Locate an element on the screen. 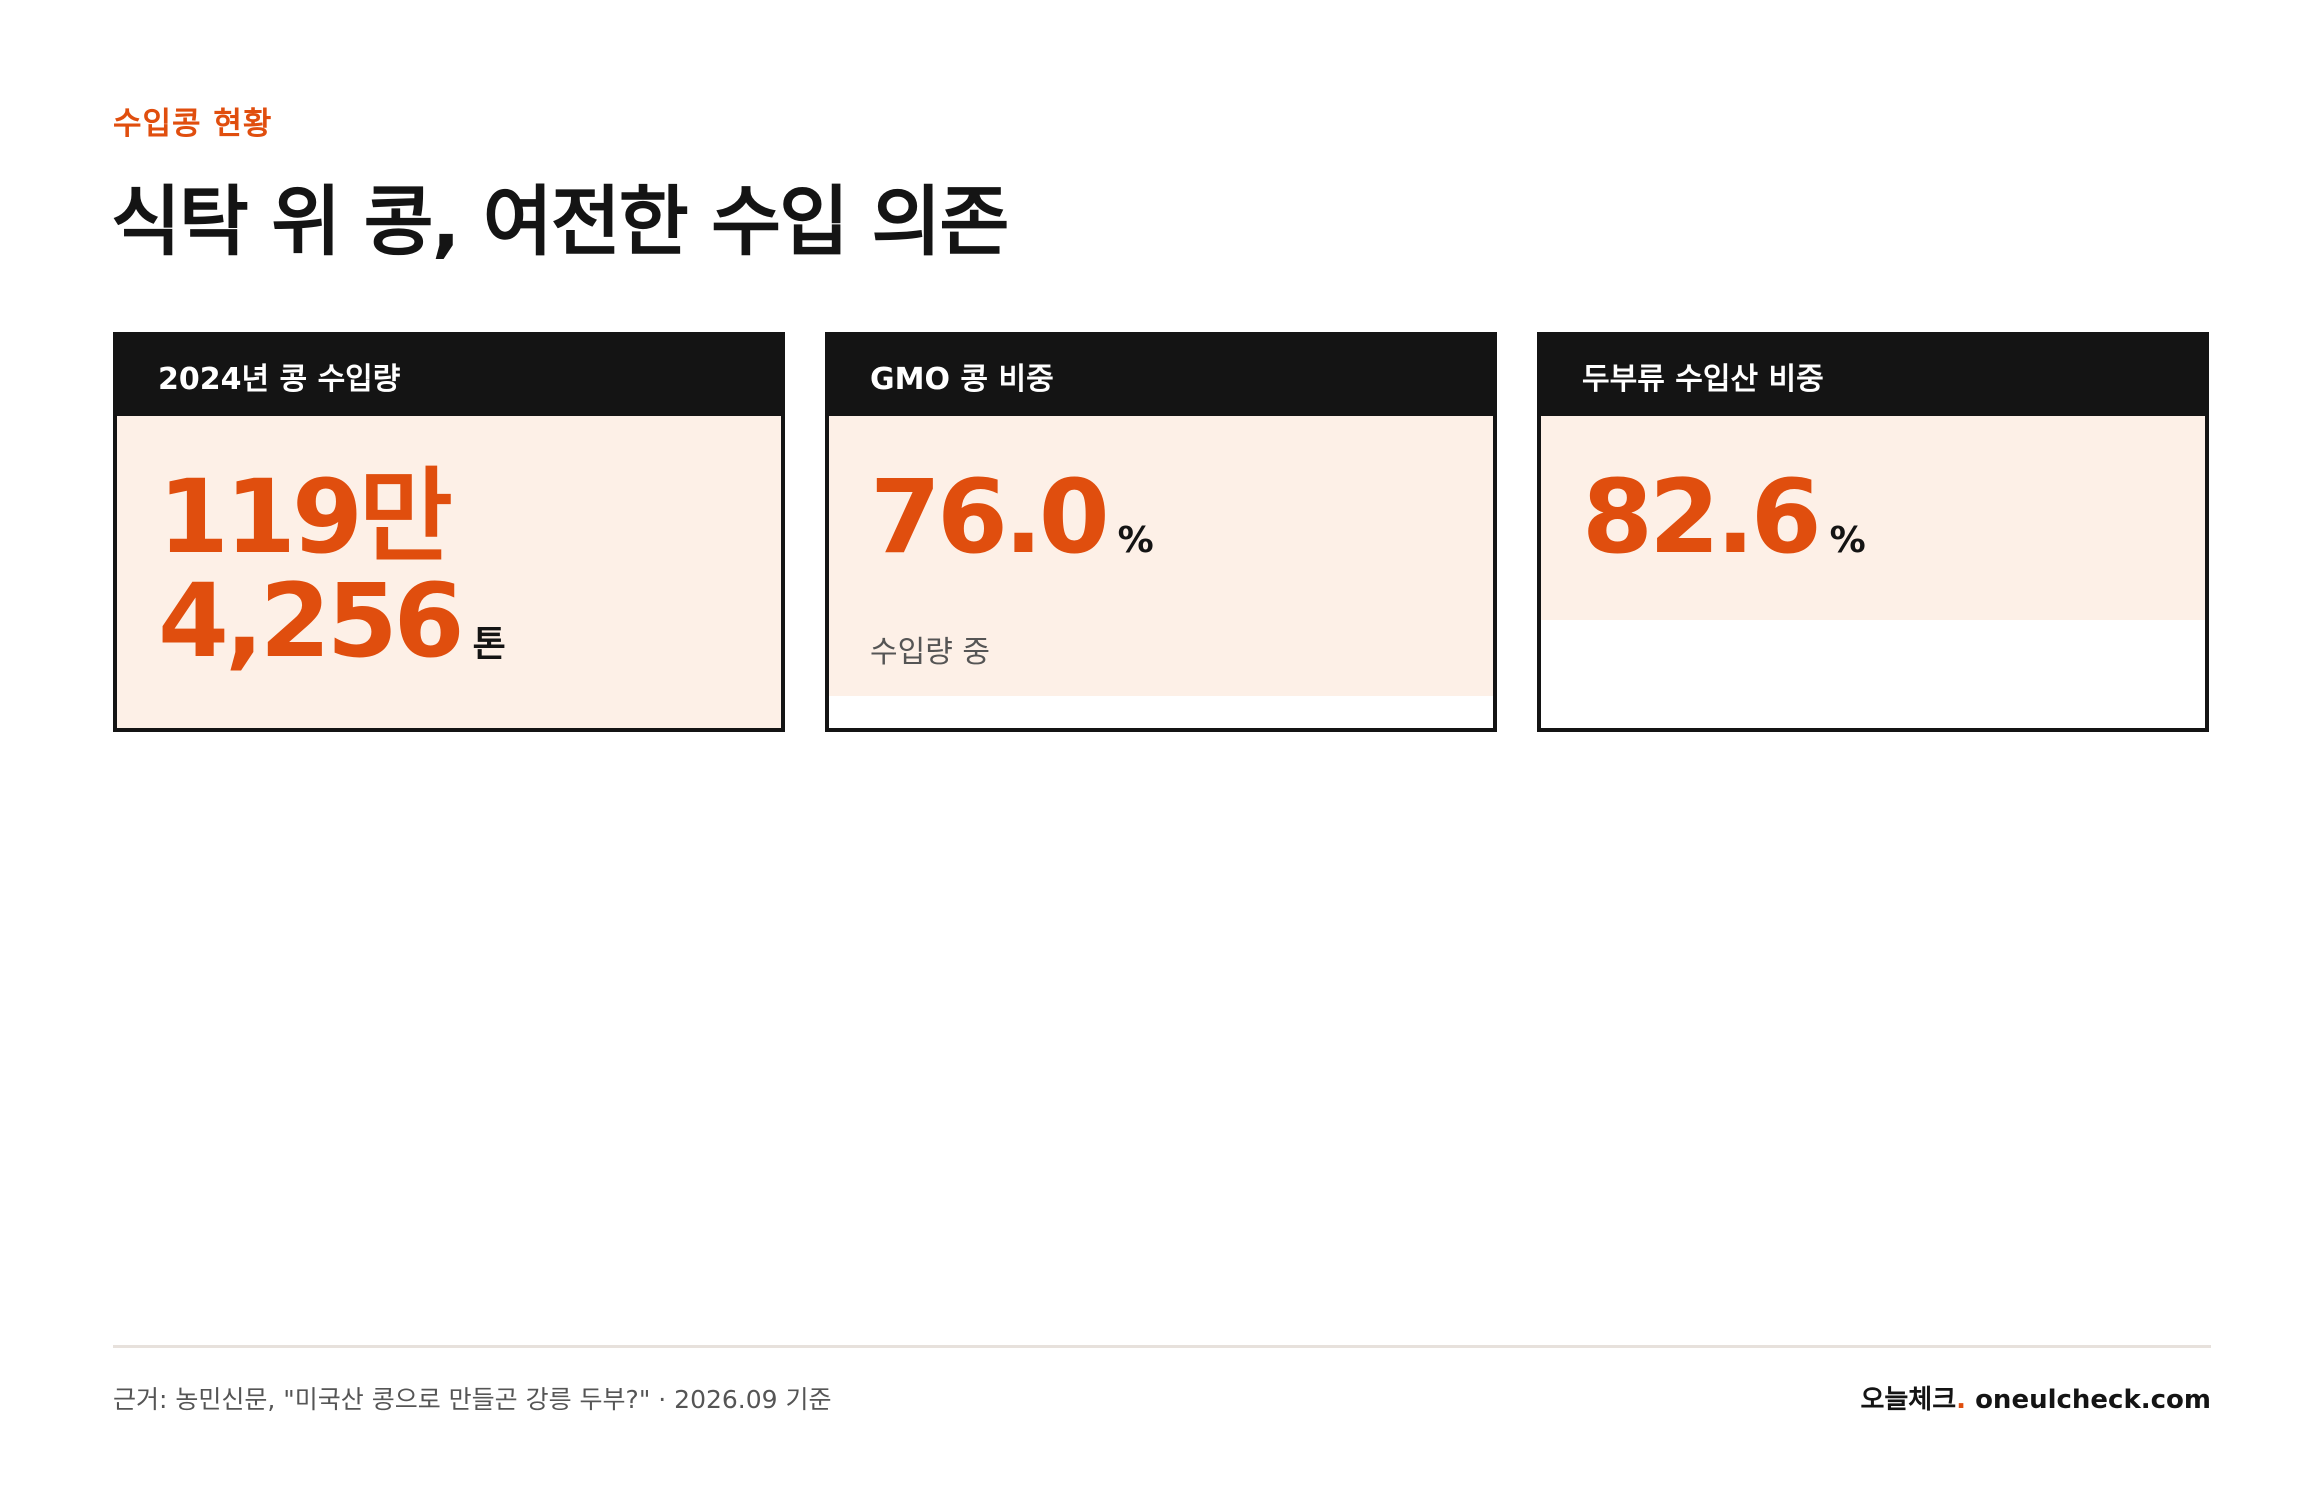 This screenshot has height=1490, width=2320. stat-unit: 톤 is located at coordinates (489, 644).